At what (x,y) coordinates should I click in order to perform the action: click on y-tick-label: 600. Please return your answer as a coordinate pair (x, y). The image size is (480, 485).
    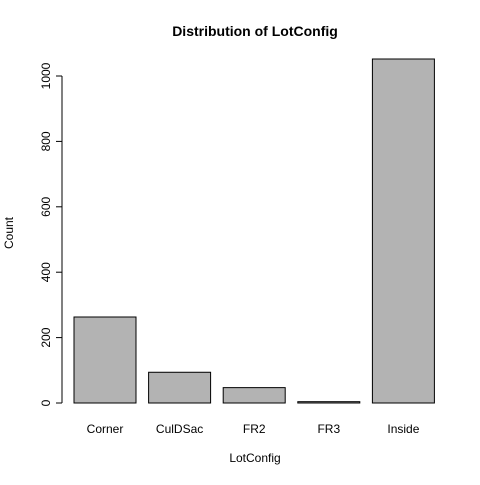
    Looking at the image, I should click on (46, 206).